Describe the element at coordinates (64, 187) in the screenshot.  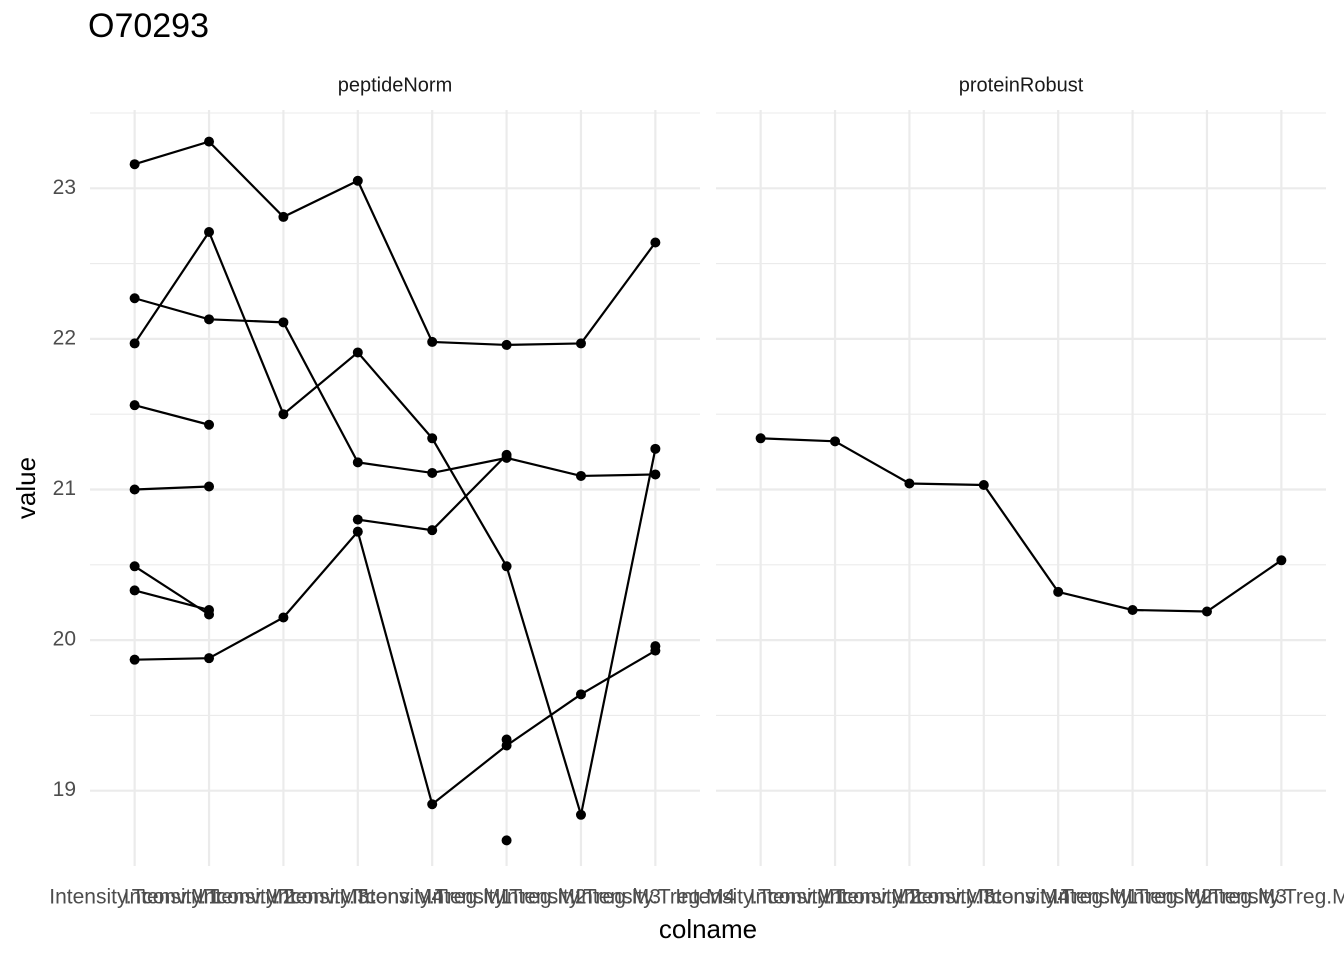
I see `y-tick-label: 23` at that location.